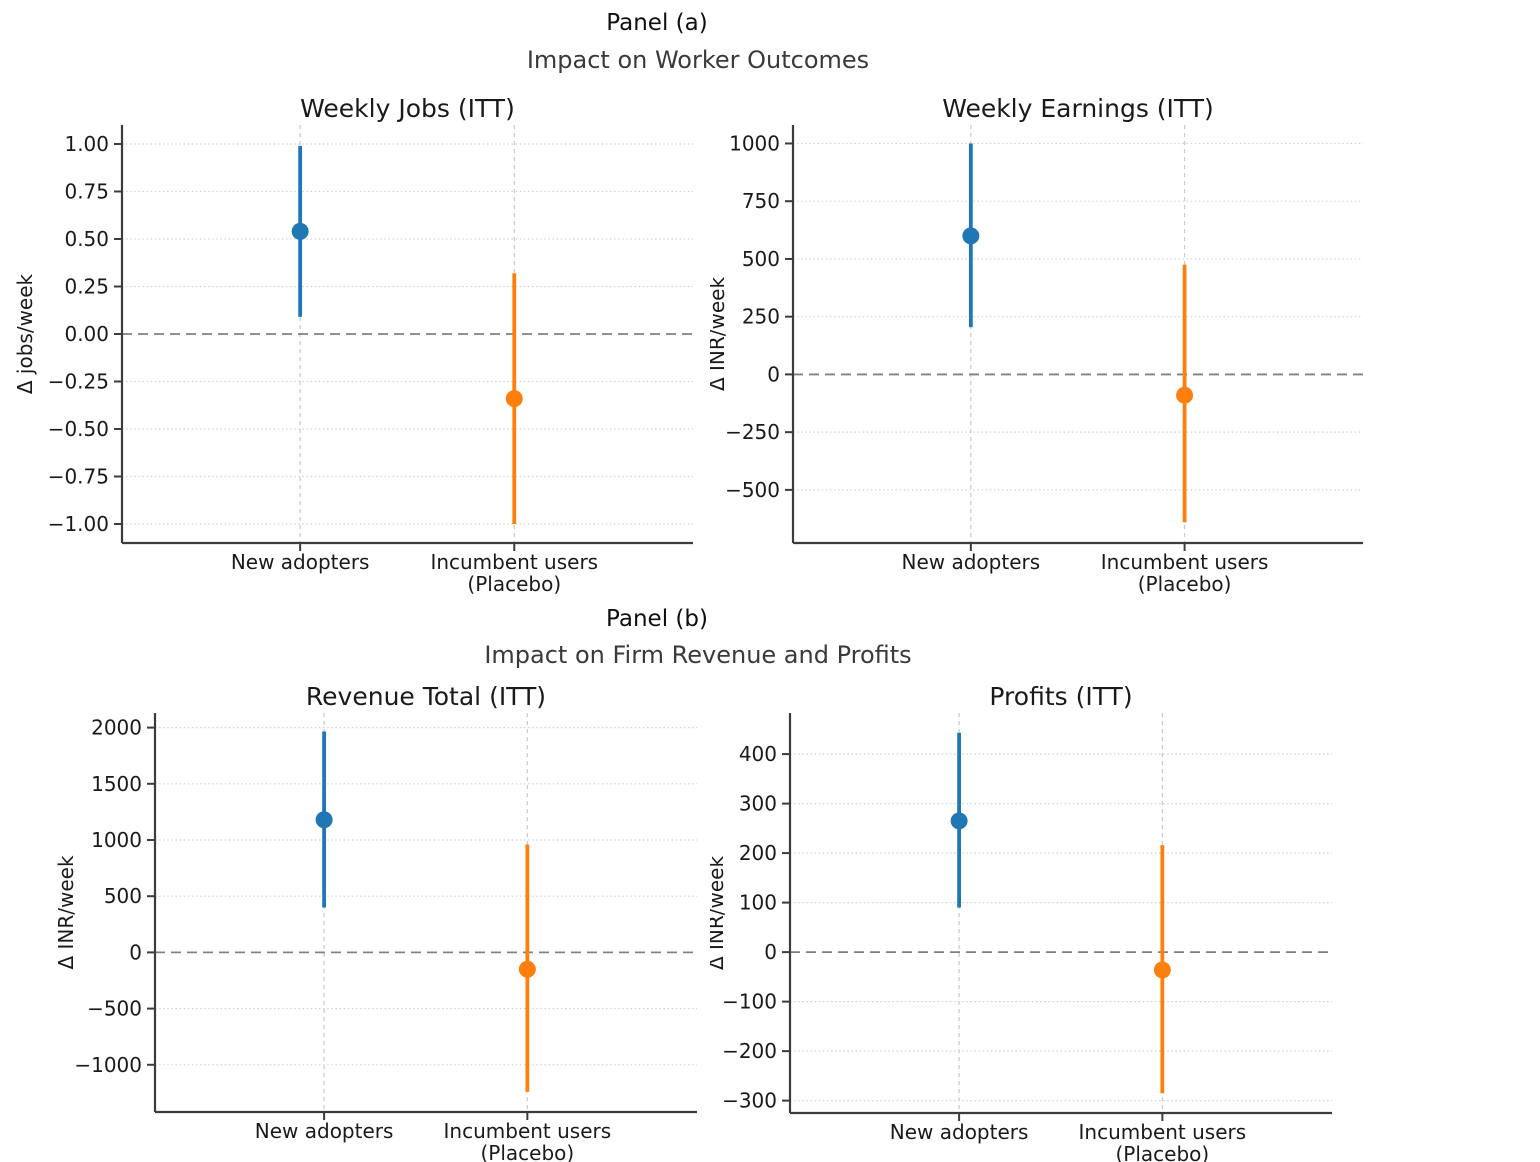 The height and width of the screenshot is (1162, 1540). I want to click on y-tick-label: 2000, so click(116, 728).